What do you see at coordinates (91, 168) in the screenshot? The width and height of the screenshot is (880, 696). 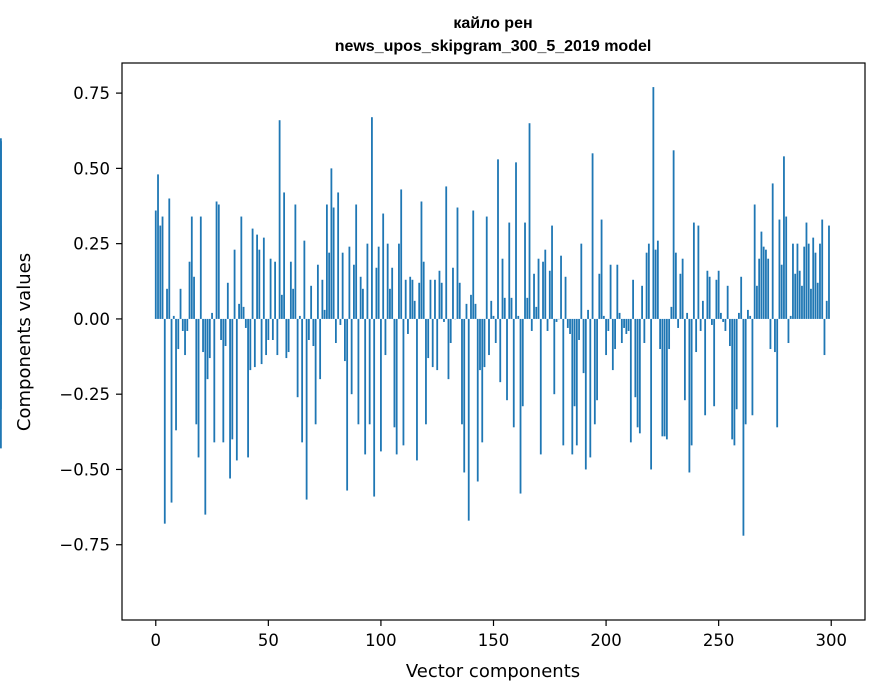 I see `y-tick-label: 0.50` at bounding box center [91, 168].